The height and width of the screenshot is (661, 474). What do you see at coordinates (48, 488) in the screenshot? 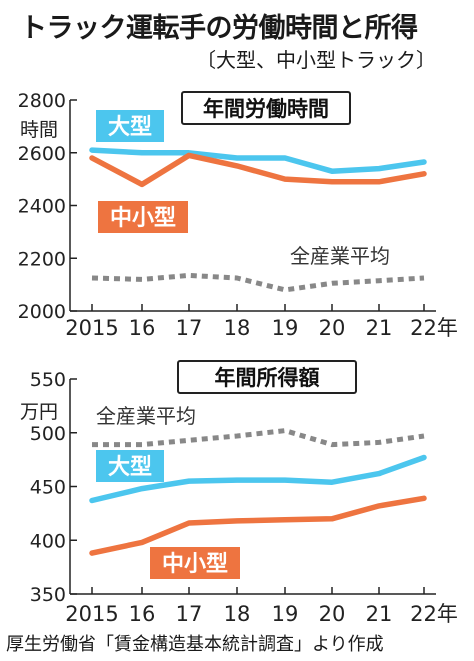
I see `y-tick-label: 450` at bounding box center [48, 488].